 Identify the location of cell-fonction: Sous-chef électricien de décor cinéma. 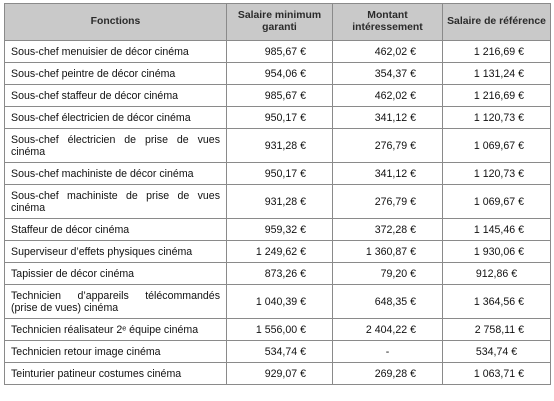
(115, 117).